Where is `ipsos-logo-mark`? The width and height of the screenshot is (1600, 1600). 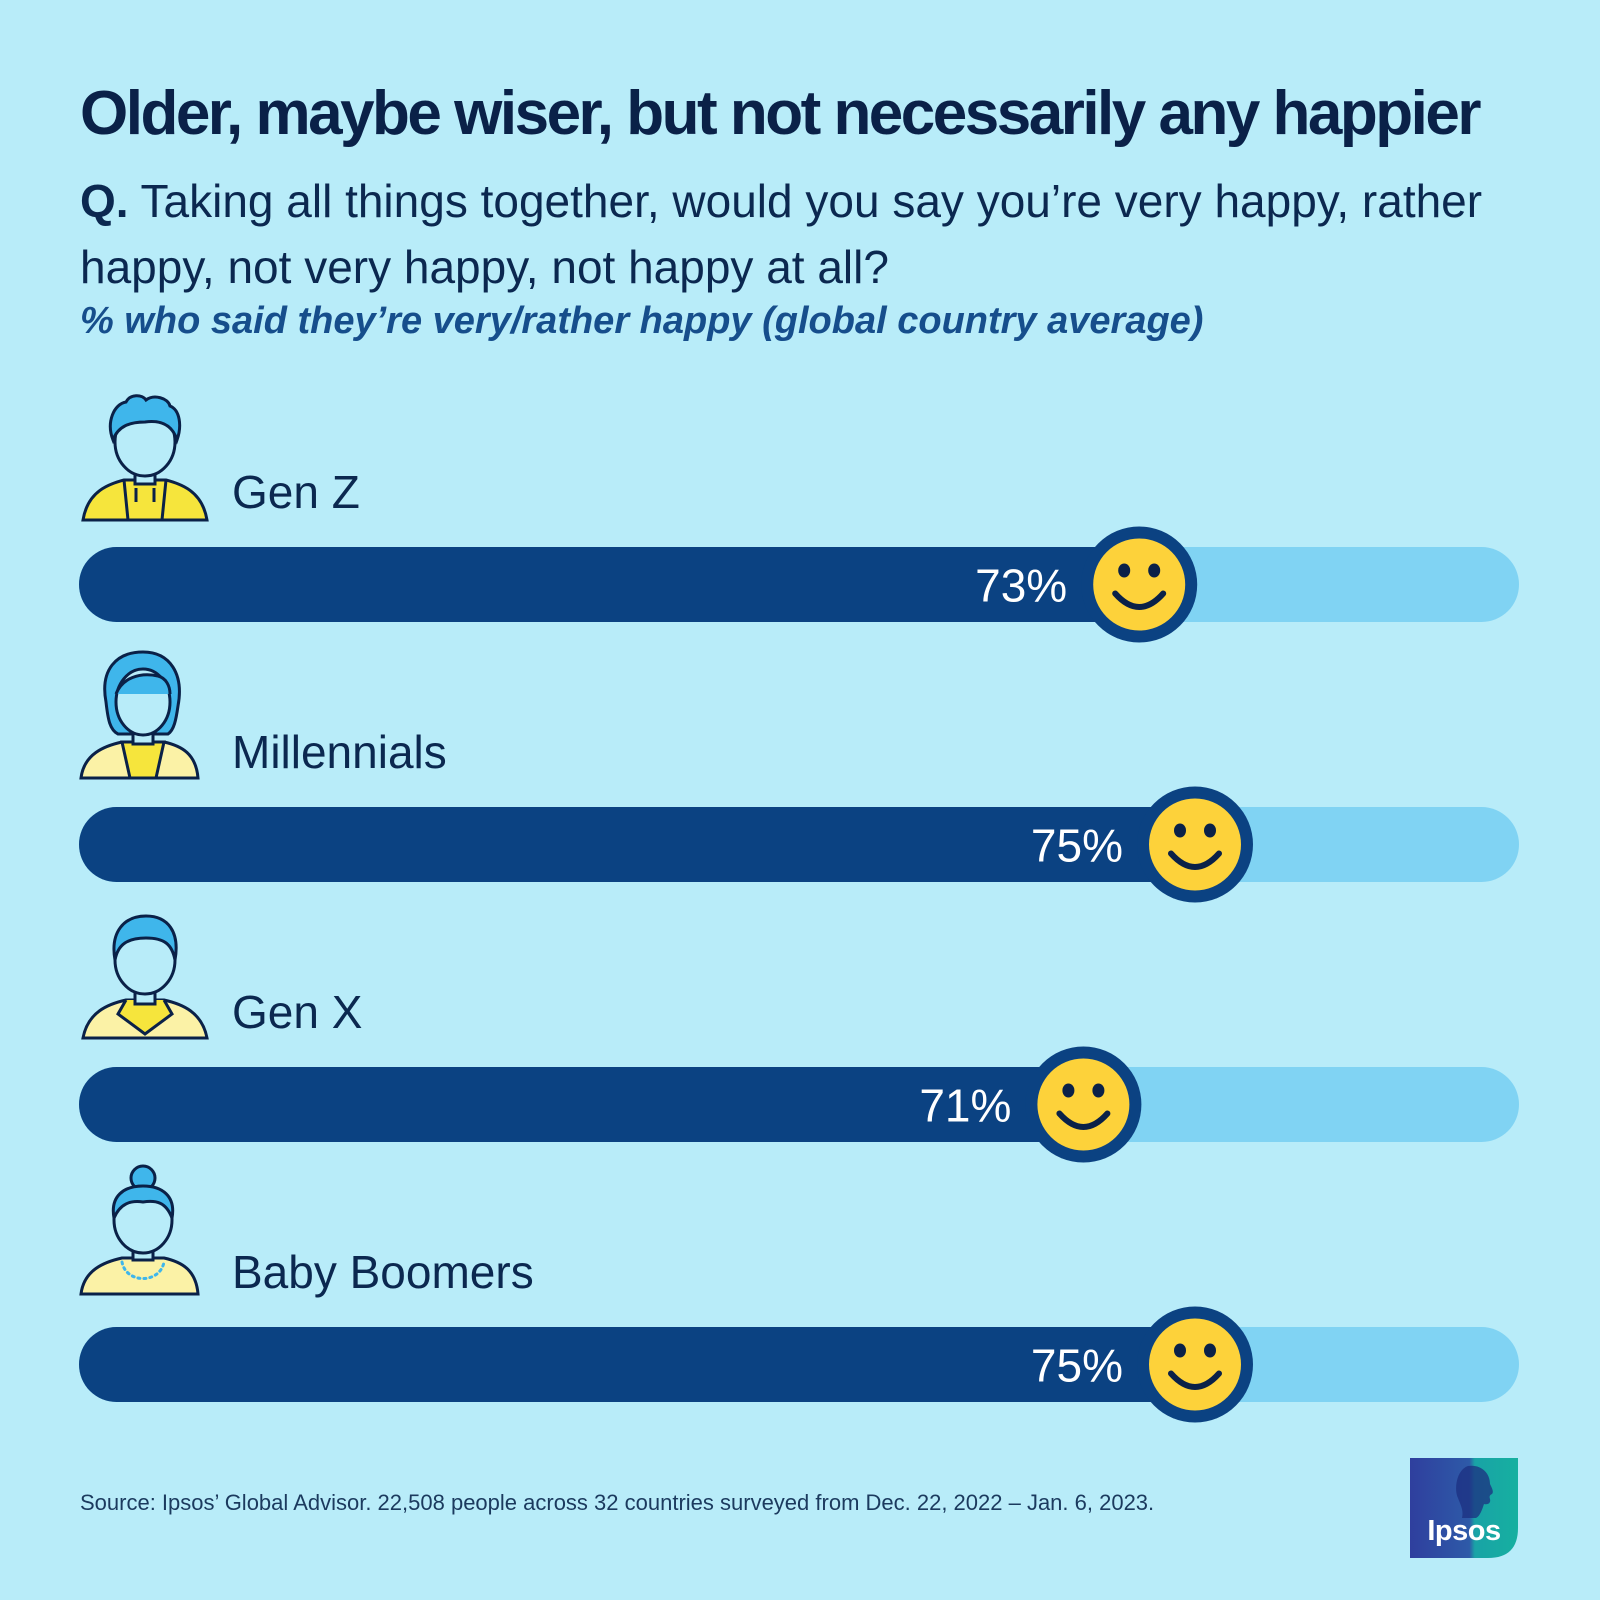 ipsos-logo-mark is located at coordinates (1464, 1508).